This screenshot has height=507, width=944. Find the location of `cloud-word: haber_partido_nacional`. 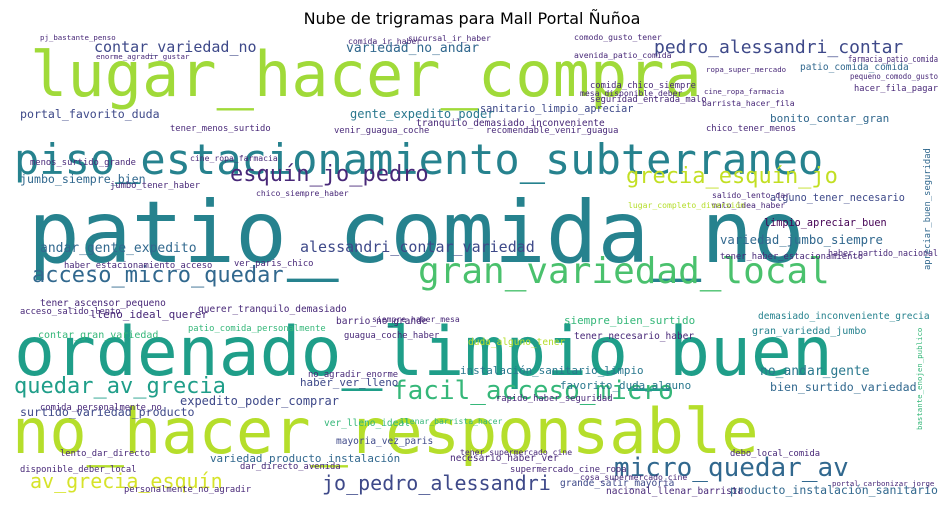

cloud-word: haber_partido_nacional is located at coordinates (883, 254).